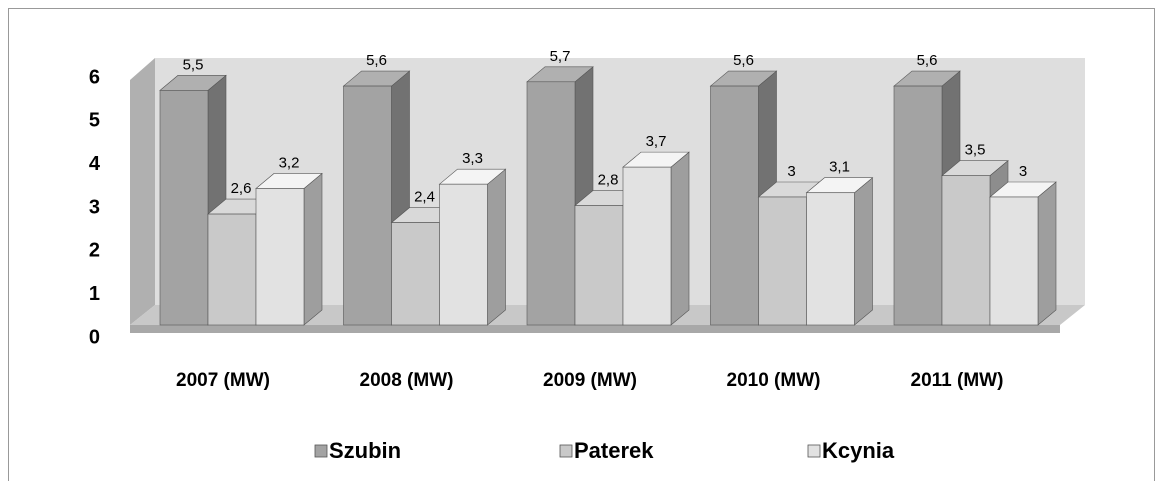 This screenshot has height=481, width=1163. Describe the element at coordinates (614, 450) in the screenshot. I see `legend-label: Paterek` at that location.